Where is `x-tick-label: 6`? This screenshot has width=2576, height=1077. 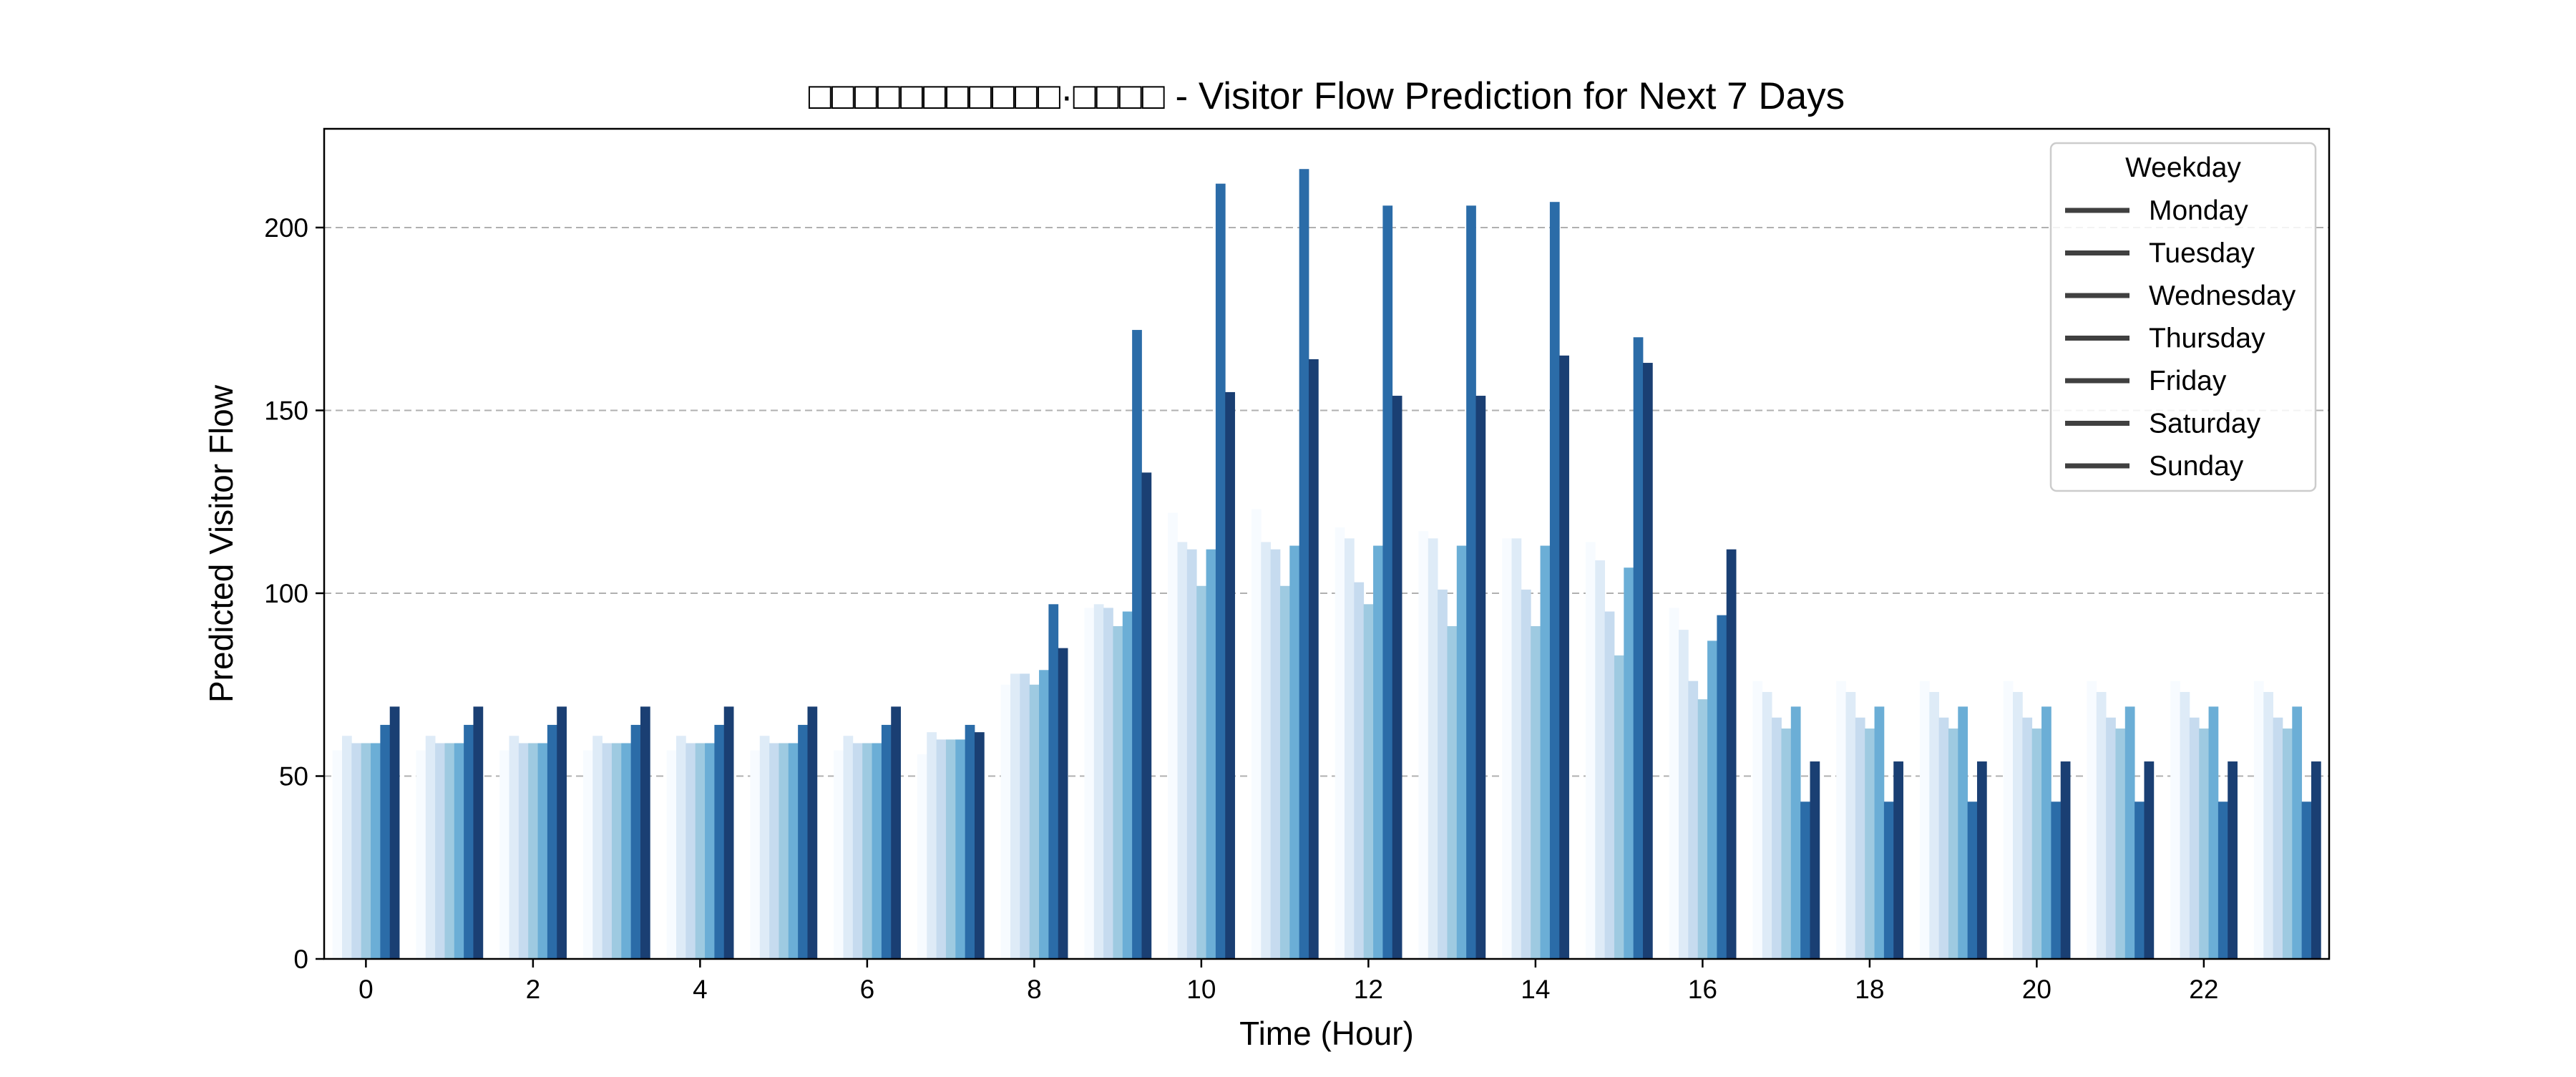
x-tick-label: 6 is located at coordinates (867, 989).